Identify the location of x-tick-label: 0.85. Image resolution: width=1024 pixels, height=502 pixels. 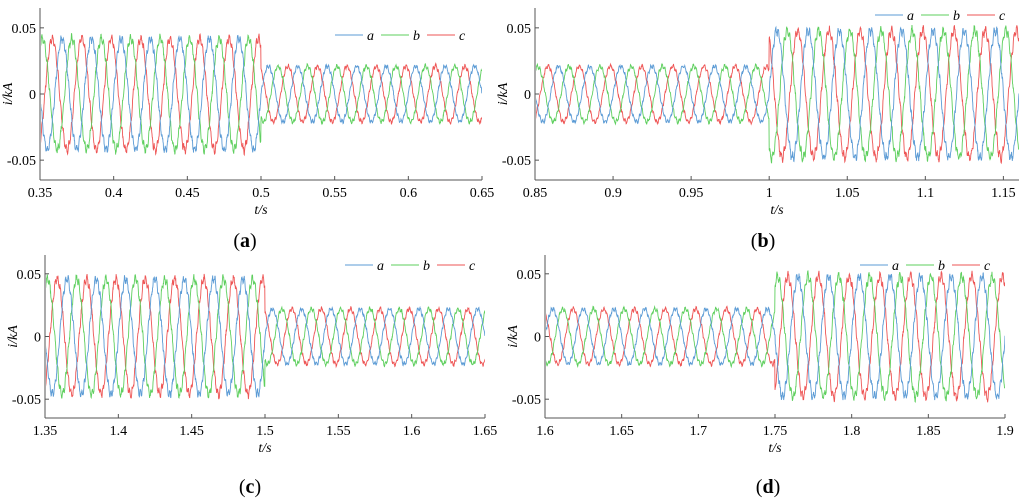
(535, 193).